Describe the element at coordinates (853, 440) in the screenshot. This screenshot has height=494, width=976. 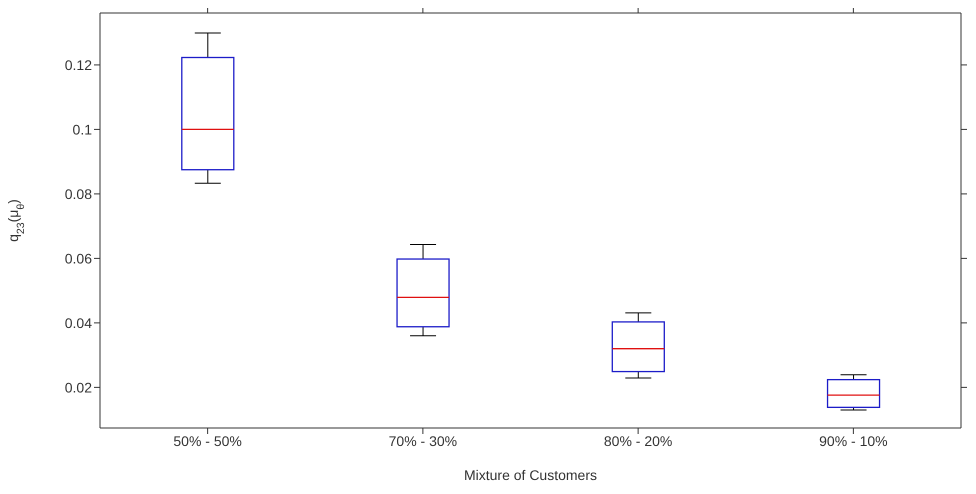
I see `x-tick-label: 90% - 10%` at that location.